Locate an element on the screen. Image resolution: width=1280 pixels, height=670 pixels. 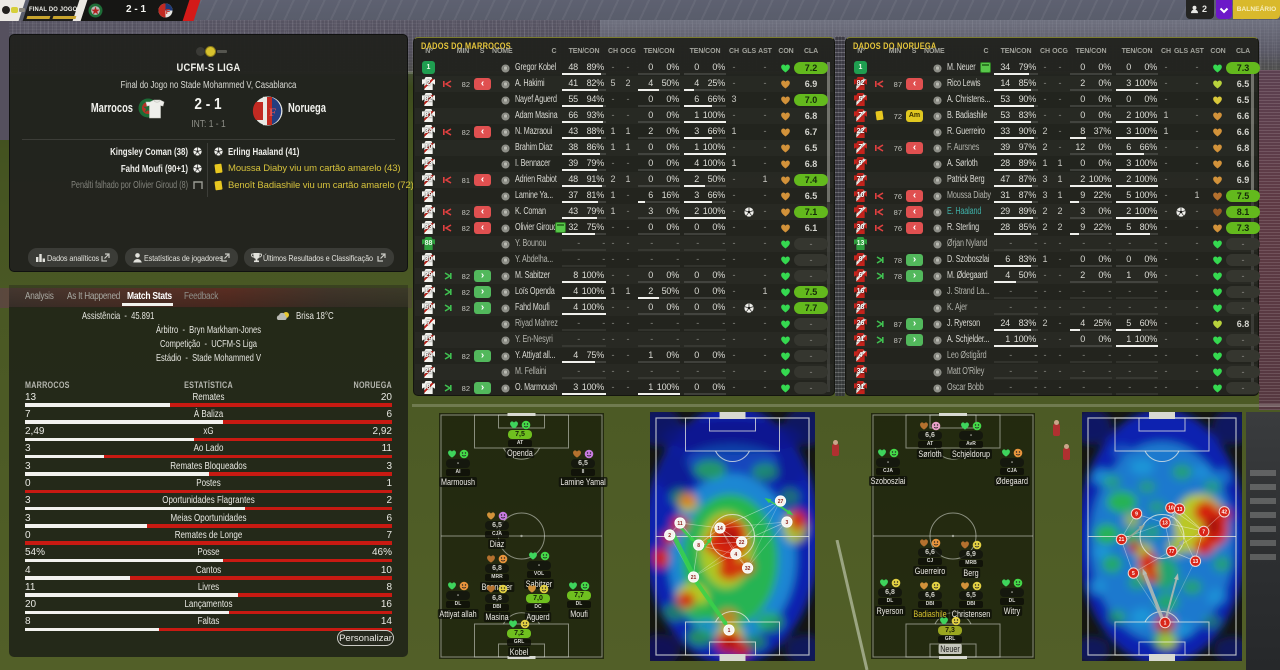
svg-text: 8 is located at coordinates (698, 546).